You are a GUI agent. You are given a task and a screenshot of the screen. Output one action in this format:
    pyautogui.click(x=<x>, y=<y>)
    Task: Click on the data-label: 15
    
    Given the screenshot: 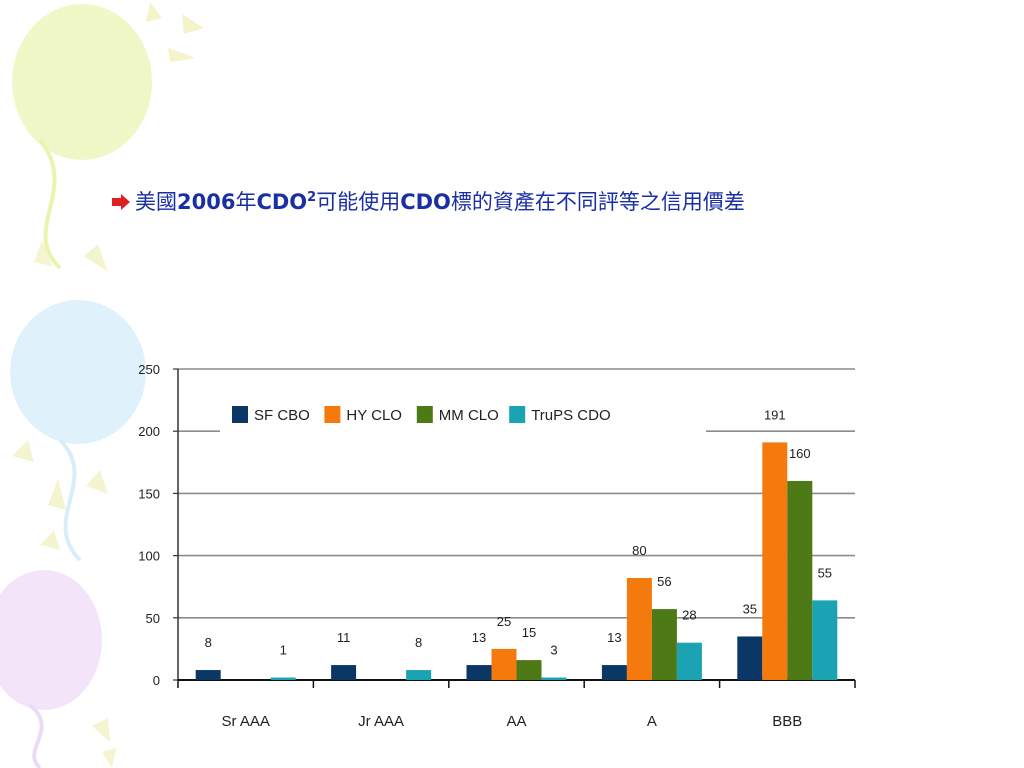 What is the action you would take?
    pyautogui.click(x=529, y=632)
    